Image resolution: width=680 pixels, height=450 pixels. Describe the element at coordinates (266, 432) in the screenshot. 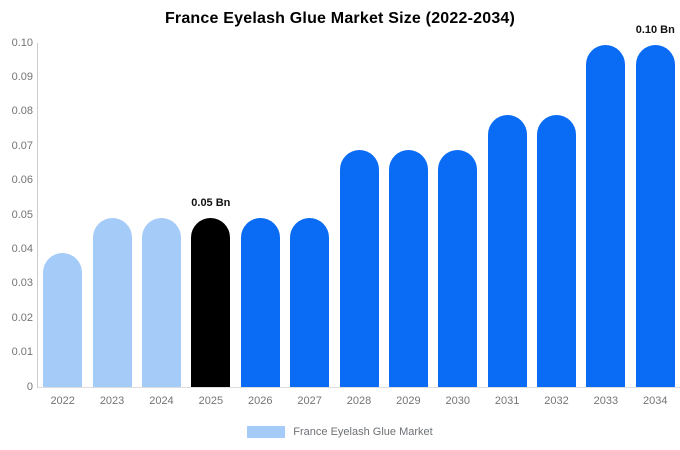

I see `legend-swatch` at that location.